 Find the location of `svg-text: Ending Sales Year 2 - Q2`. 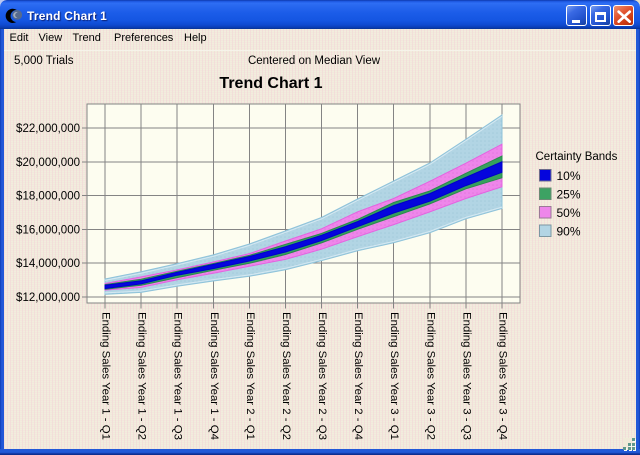

svg-text: Ending Sales Year 2 - Q2 is located at coordinates (286, 376).